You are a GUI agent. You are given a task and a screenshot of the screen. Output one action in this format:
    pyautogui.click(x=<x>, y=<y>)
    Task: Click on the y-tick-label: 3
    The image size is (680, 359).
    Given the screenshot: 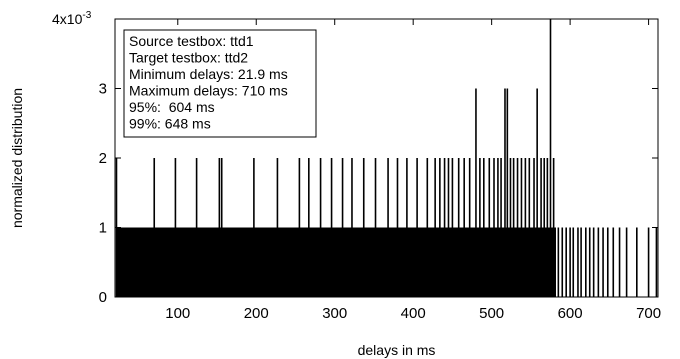 What is the action you would take?
    pyautogui.click(x=103, y=89)
    